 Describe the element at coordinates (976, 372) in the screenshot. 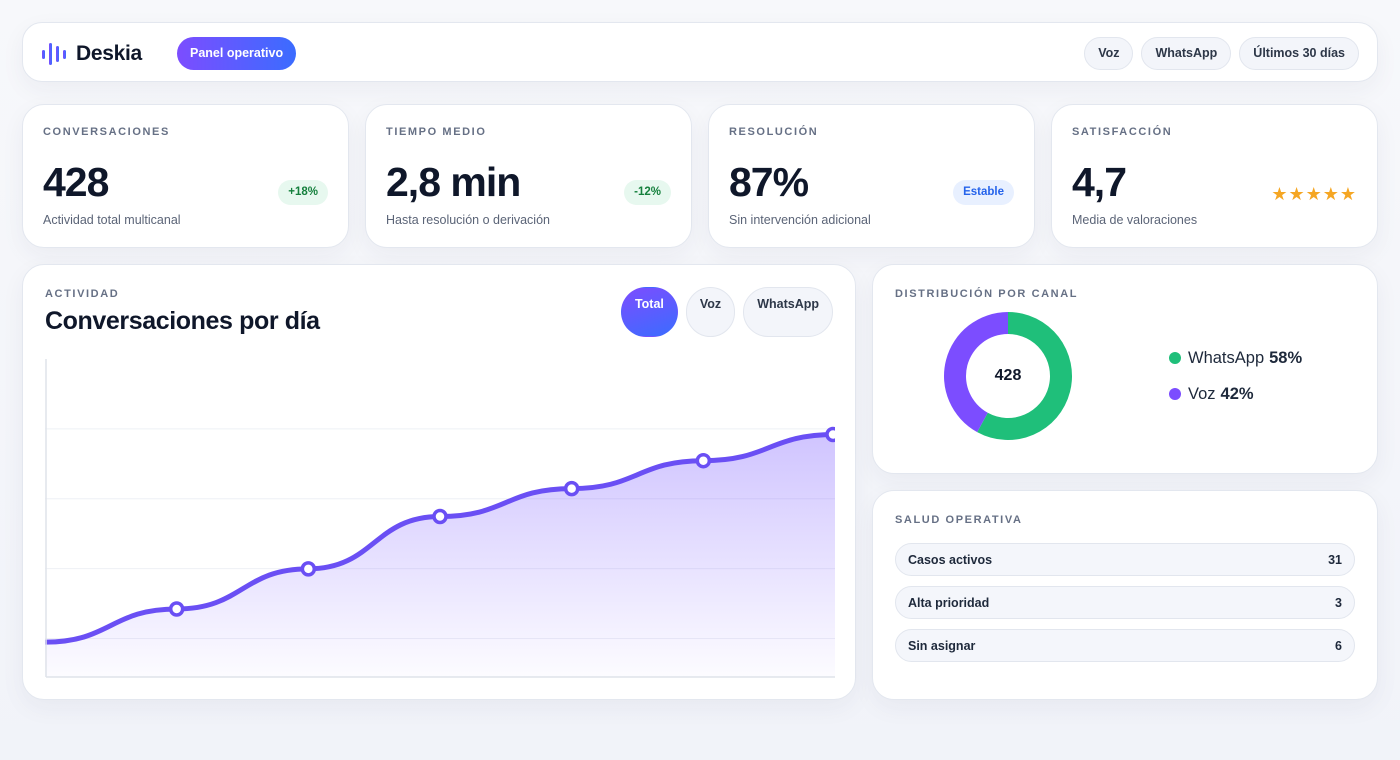

I see `donut-slice-voz` at that location.